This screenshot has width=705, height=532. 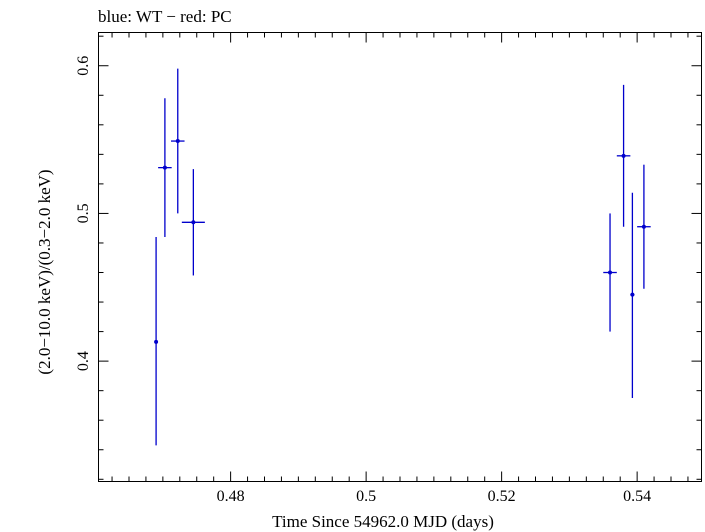 What do you see at coordinates (83, 66) in the screenshot?
I see `y-tick-label: 0.6` at bounding box center [83, 66].